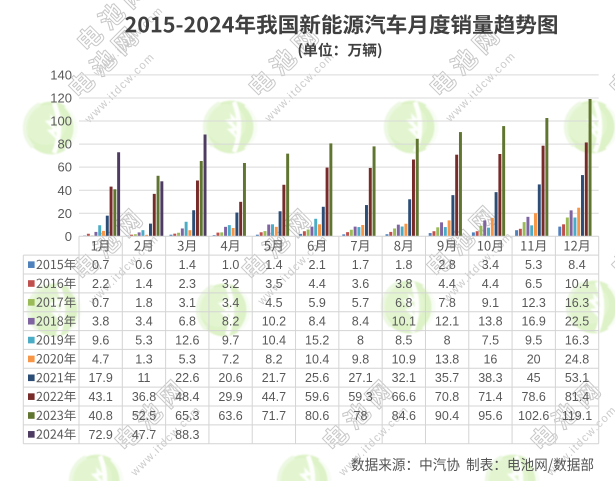 This screenshot has width=615, height=481. Describe the element at coordinates (273, 284) in the screenshot. I see `svg-text: 3.5` at that location.